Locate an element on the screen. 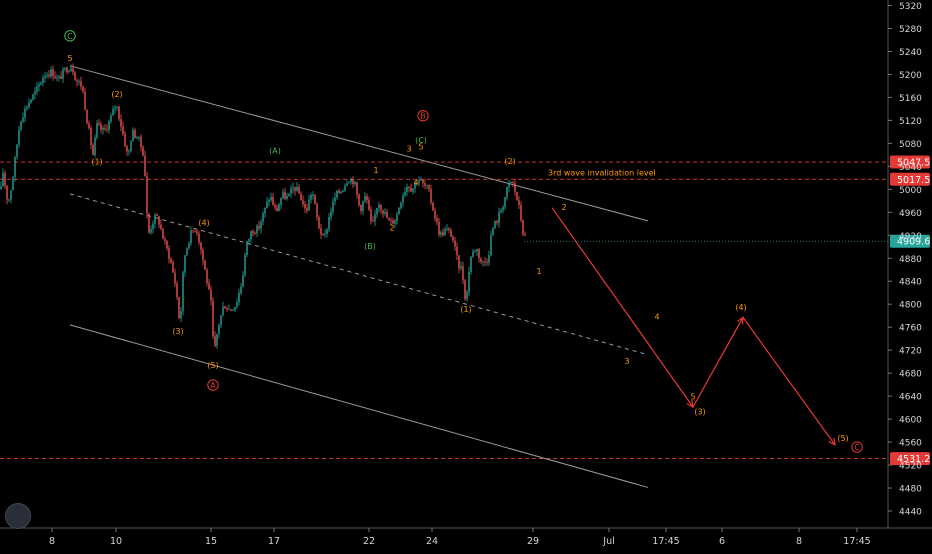  x-tick-label: 15 is located at coordinates (211, 541).